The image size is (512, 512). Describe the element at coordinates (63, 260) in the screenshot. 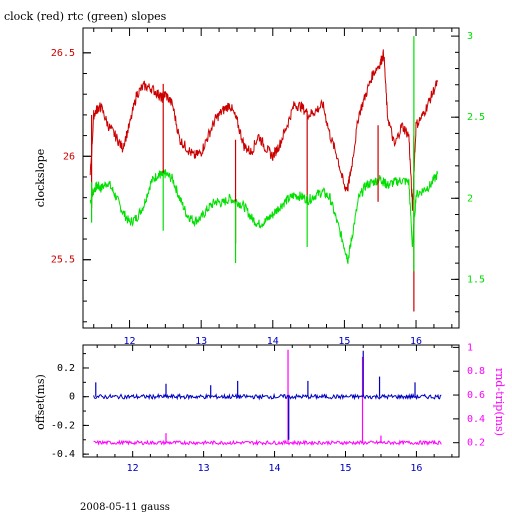

I see `clock-ytick-label: 25.5` at that location.